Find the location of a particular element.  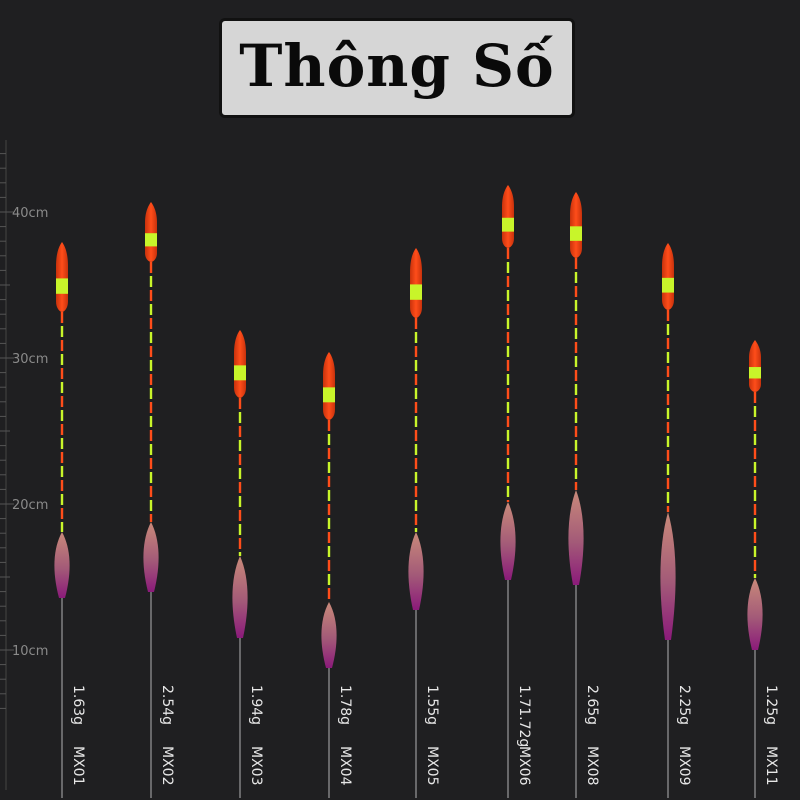

float-mx05: 1.55g MX05 is located at coordinates (424, 523).